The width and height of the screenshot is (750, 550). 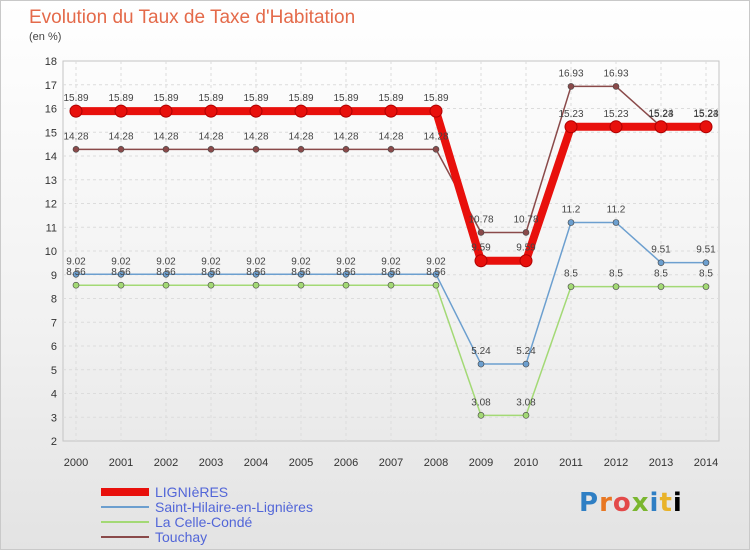 What do you see at coordinates (51, 133) in the screenshot?
I see `y-tick-label: 15` at bounding box center [51, 133].